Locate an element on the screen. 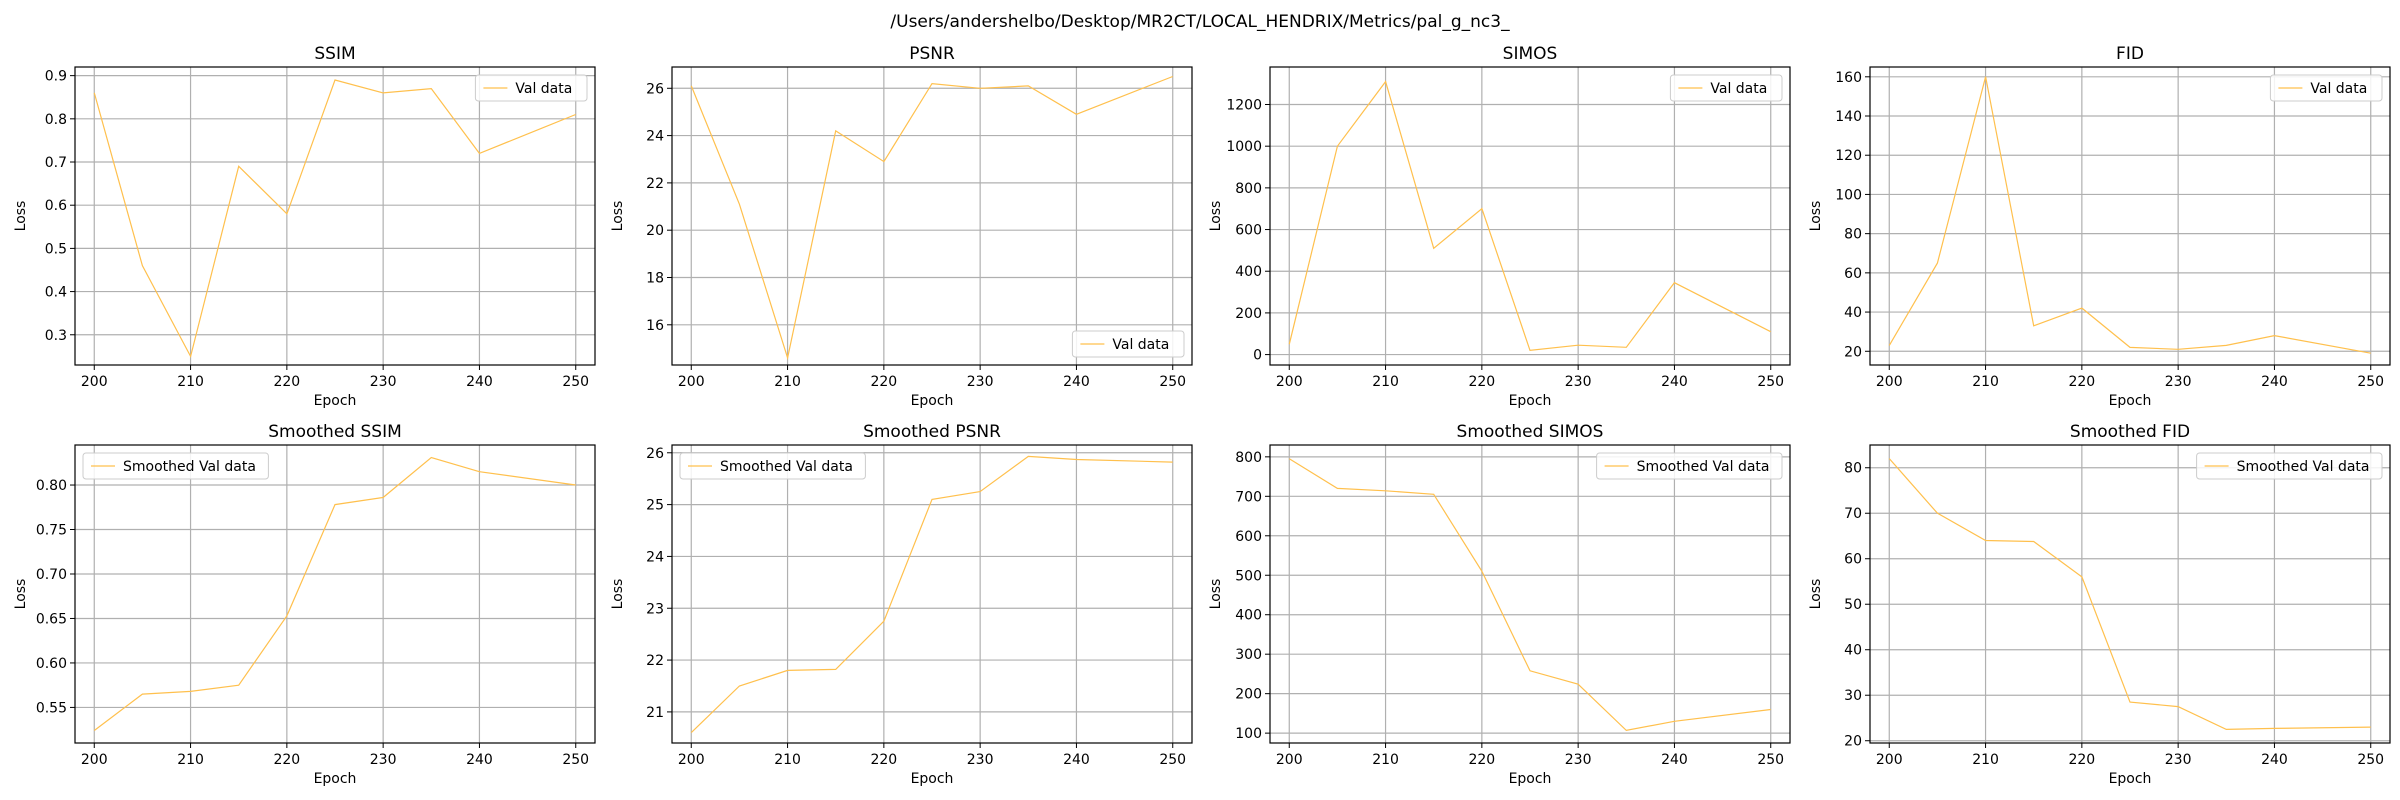 This screenshot has width=2400, height=800. subplot-title: SIMOS is located at coordinates (1530, 54).